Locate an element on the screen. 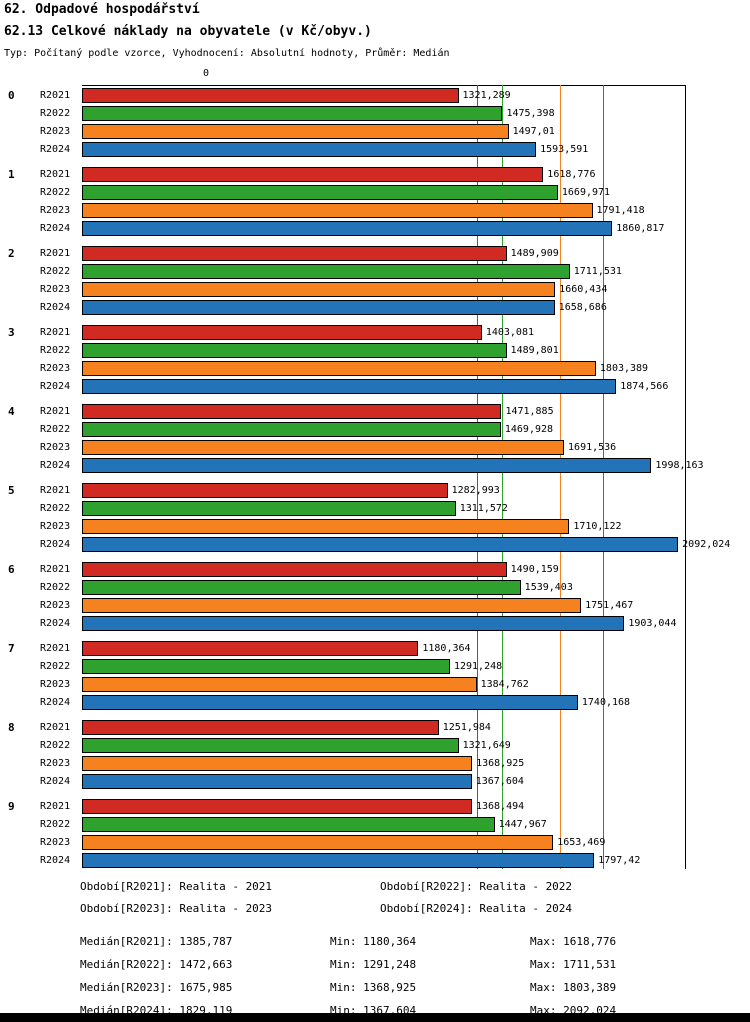  bar-row: R2024 1903,044 is located at coordinates (375, 623).